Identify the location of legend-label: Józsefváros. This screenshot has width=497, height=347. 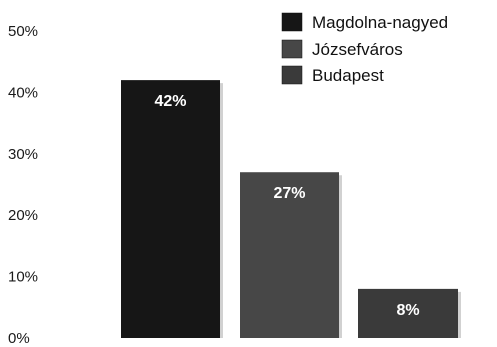
(357, 49).